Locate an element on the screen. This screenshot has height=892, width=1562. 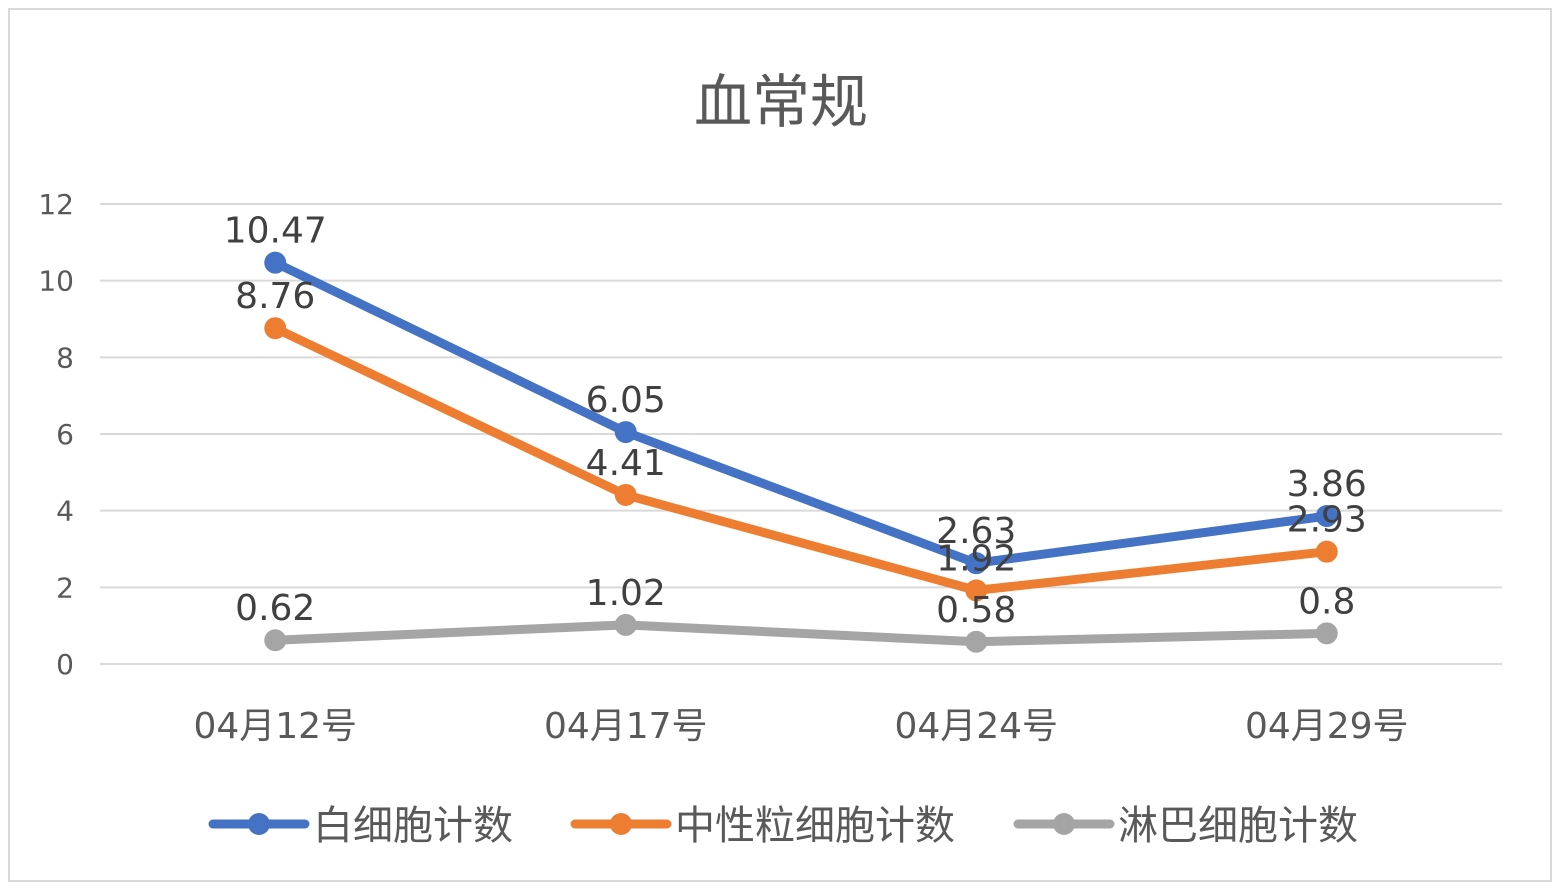
y-axis-ticks: 0 2 4 6 8 10 12 is located at coordinates (56, 434).